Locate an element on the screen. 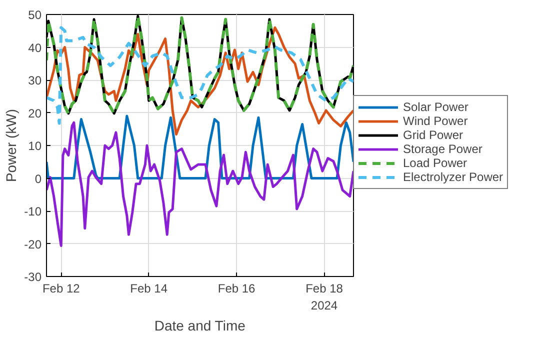  legend-label: Solar Power is located at coordinates (435, 107).